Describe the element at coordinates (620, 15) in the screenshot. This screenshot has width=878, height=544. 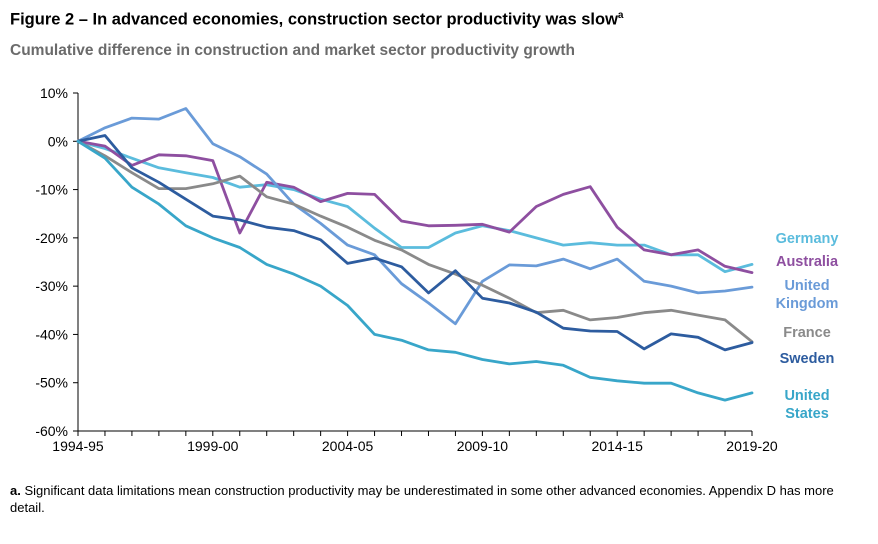
I see `figure-title-superscript: a` at that location.